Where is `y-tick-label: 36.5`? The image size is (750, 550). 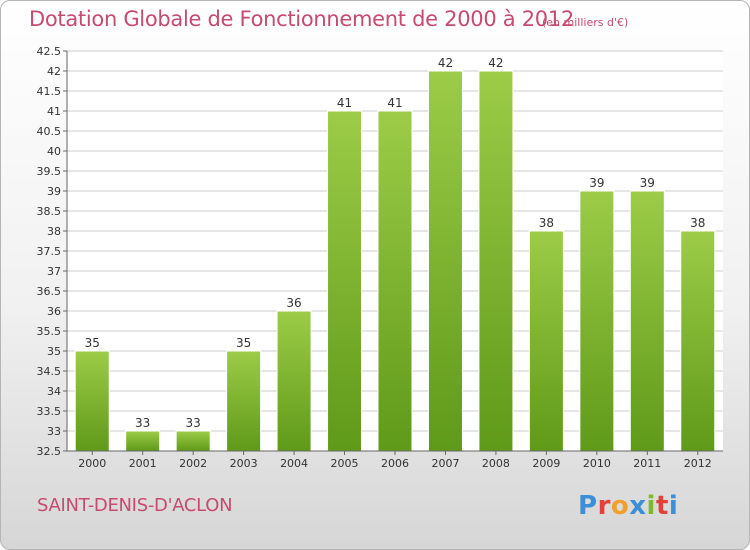
y-tick-label: 36.5 is located at coordinates (49, 291).